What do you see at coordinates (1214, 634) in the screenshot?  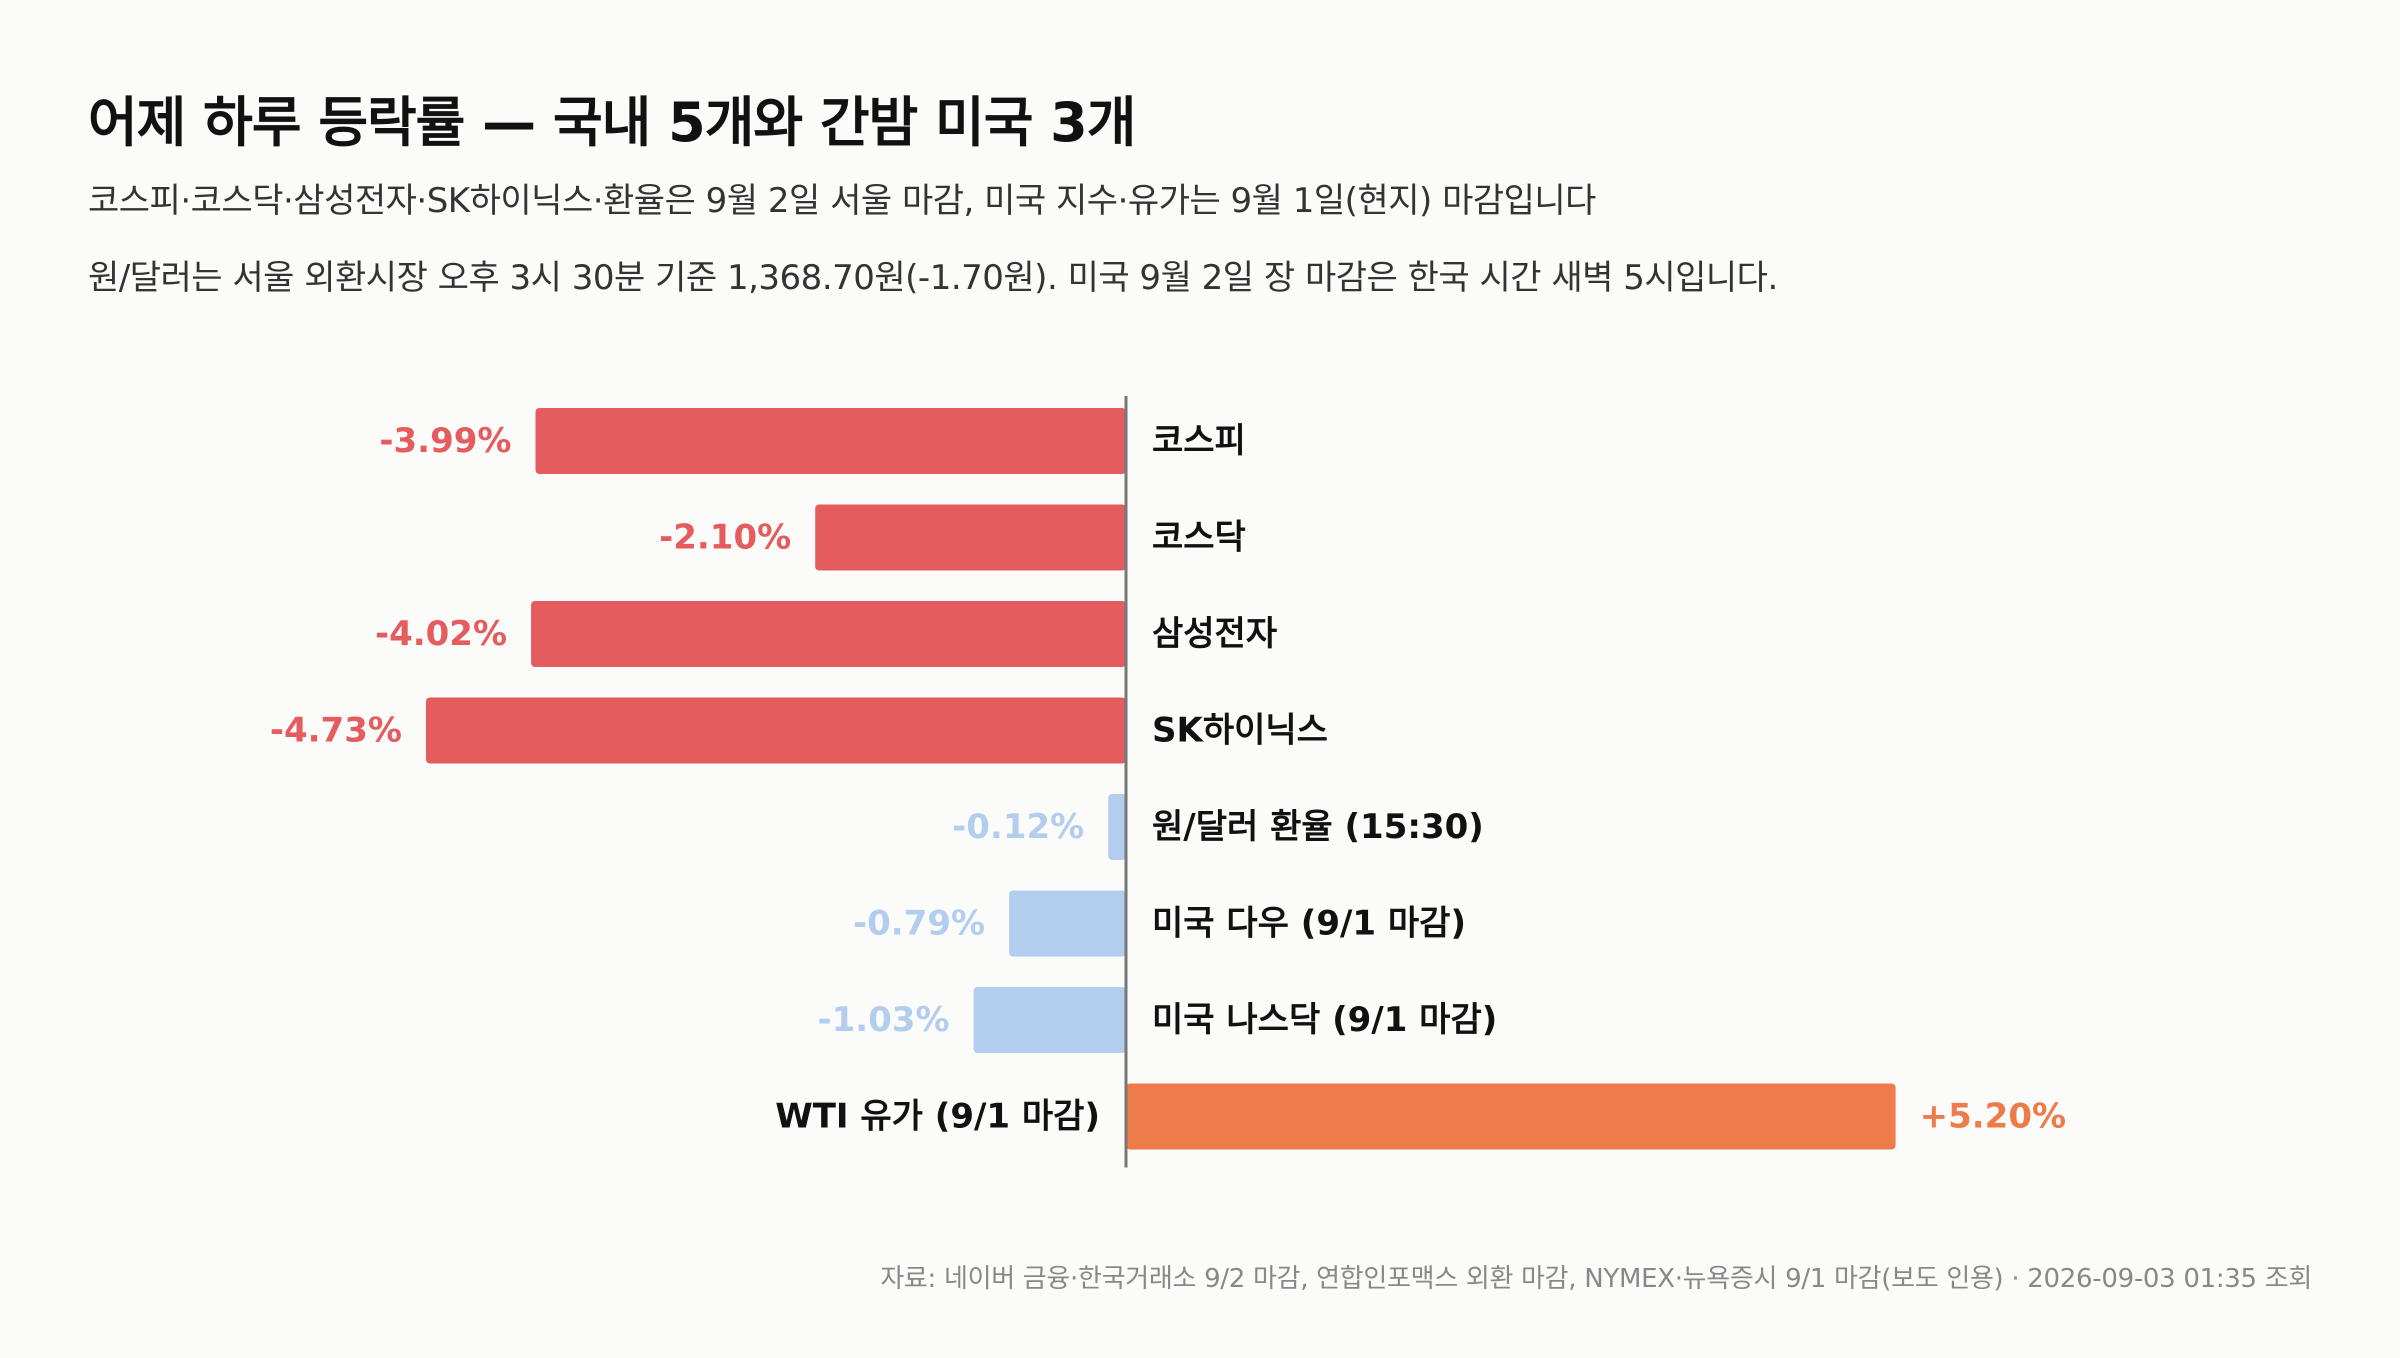 I see `category-label-2: 삼성전자` at bounding box center [1214, 634].